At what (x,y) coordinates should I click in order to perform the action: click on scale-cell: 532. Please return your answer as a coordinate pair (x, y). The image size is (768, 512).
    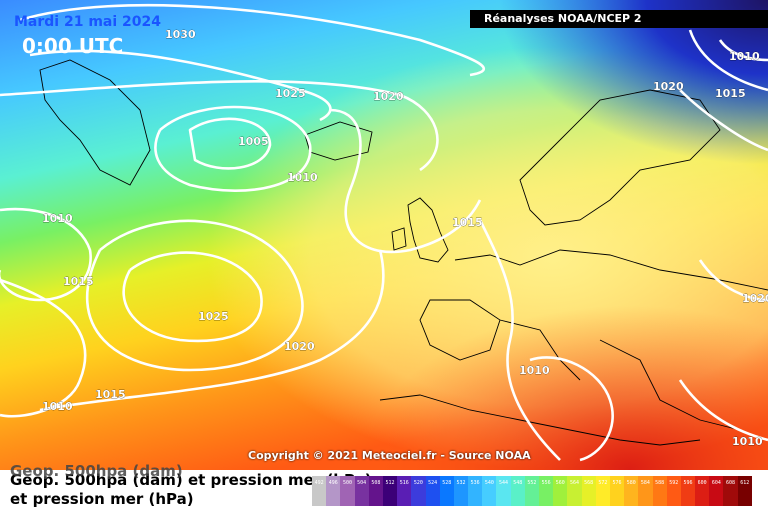
    Looking at the image, I should click on (461, 491).